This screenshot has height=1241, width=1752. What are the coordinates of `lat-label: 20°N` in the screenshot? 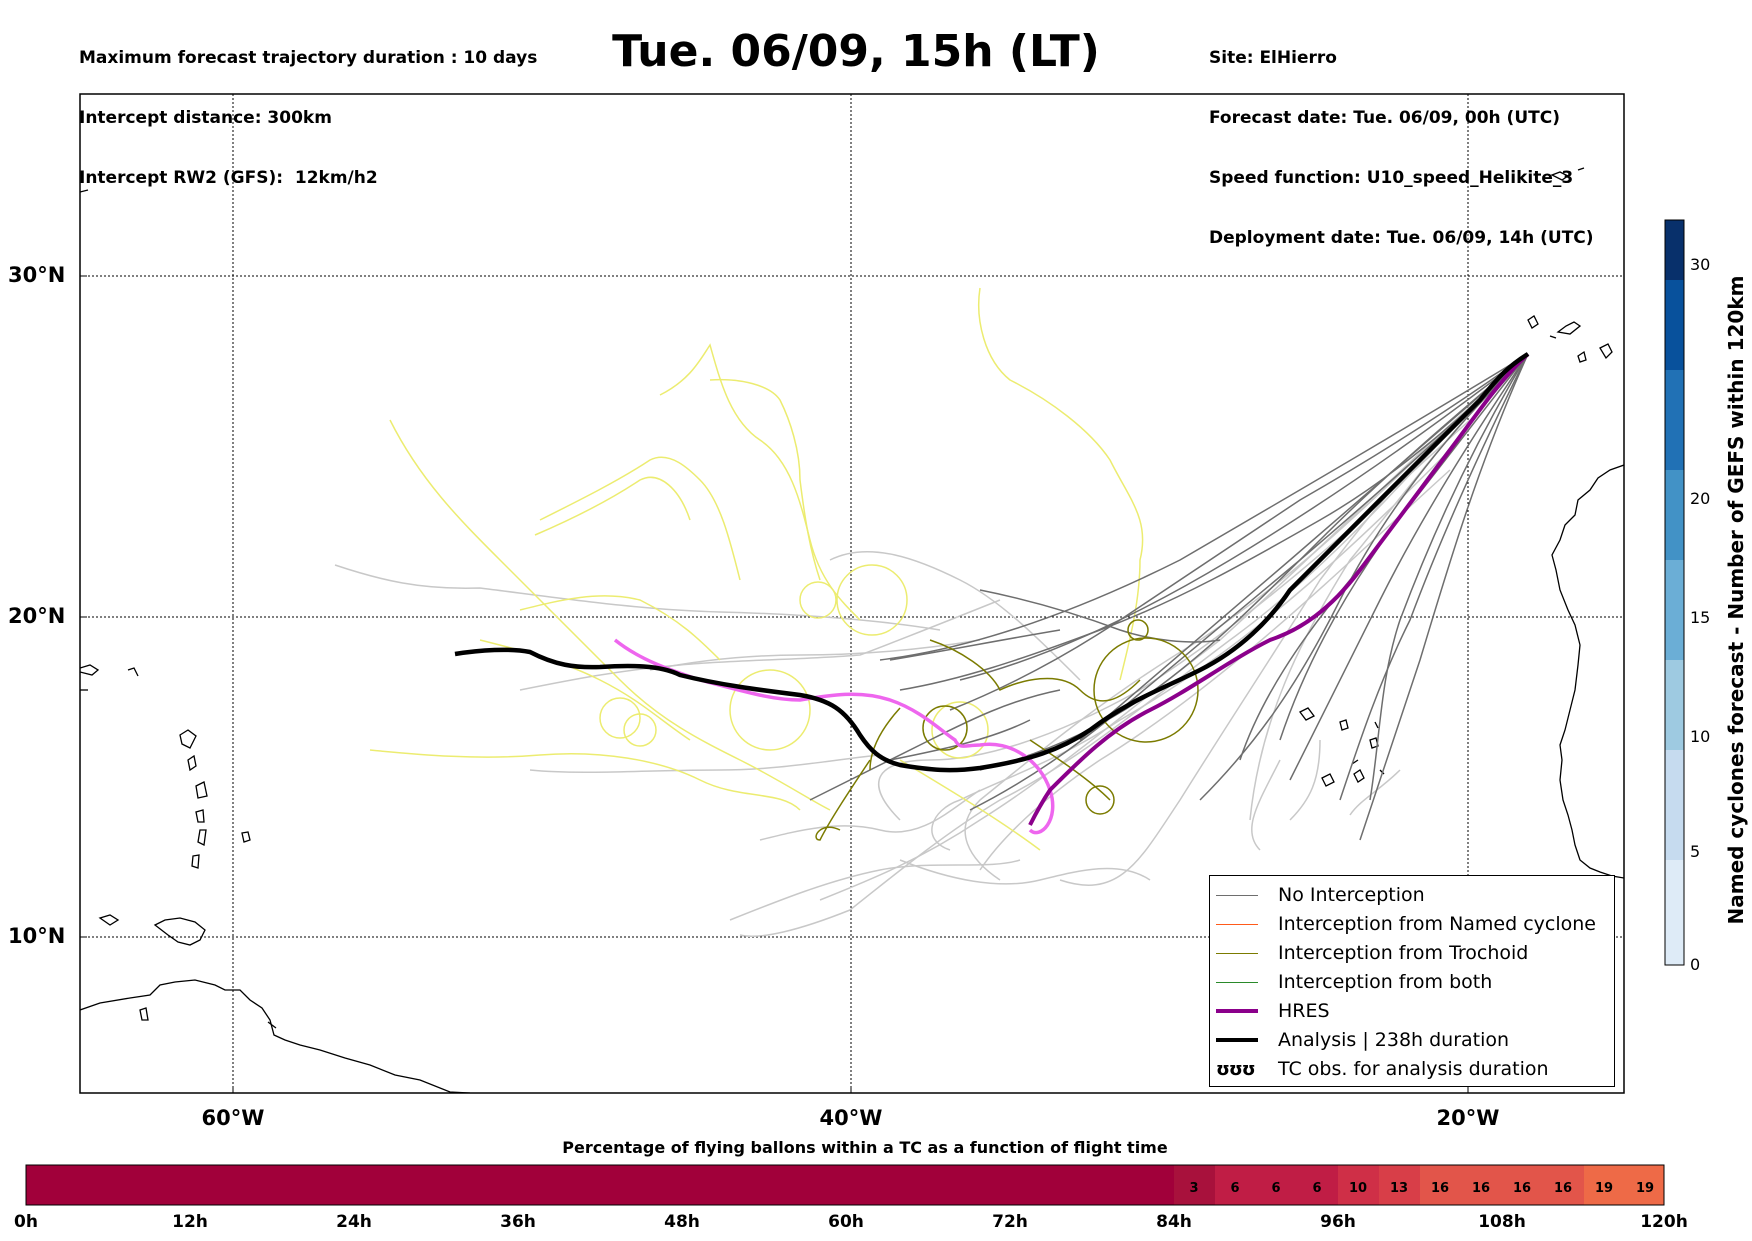 It's located at (37, 616).